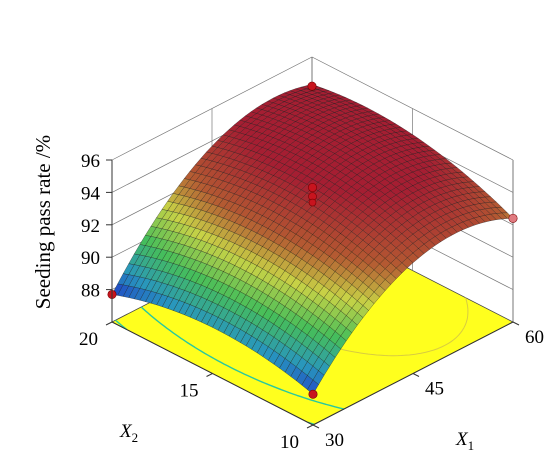 This screenshot has height=461, width=550. I want to click on x1-label-main: X, so click(462, 439).